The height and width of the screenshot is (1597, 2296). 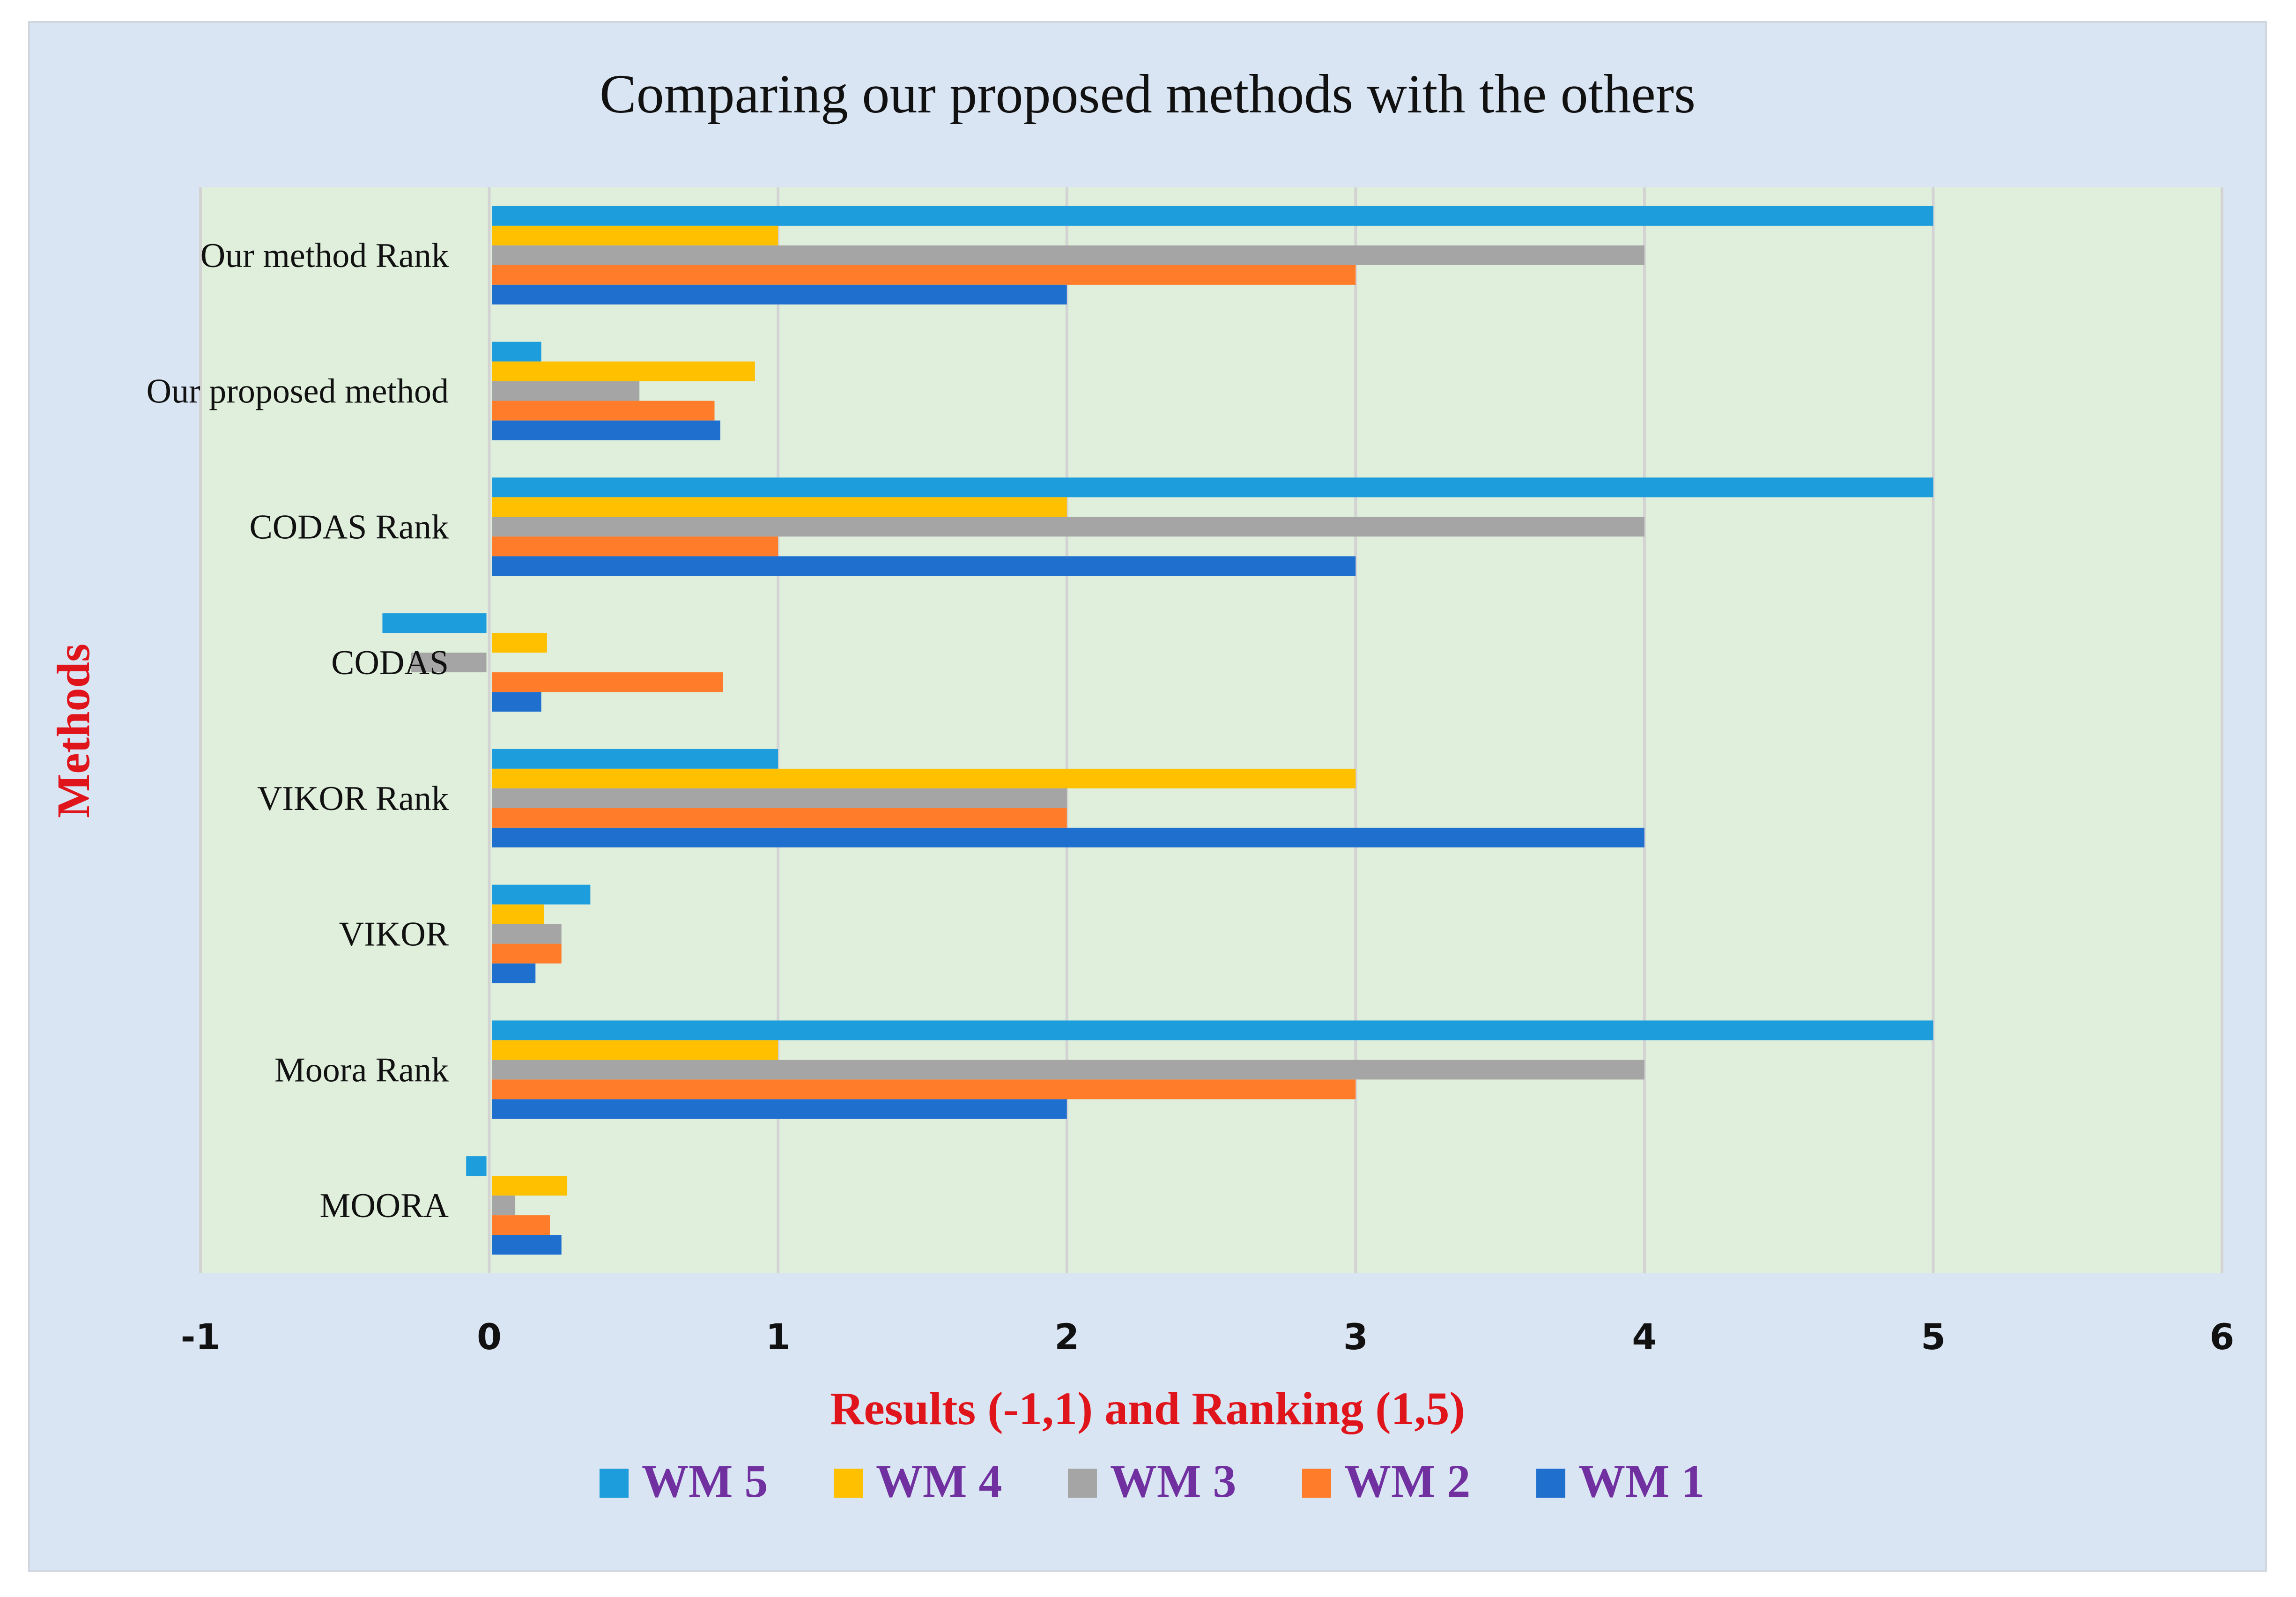 I want to click on x-tick-label: -1, so click(x=200, y=1337).